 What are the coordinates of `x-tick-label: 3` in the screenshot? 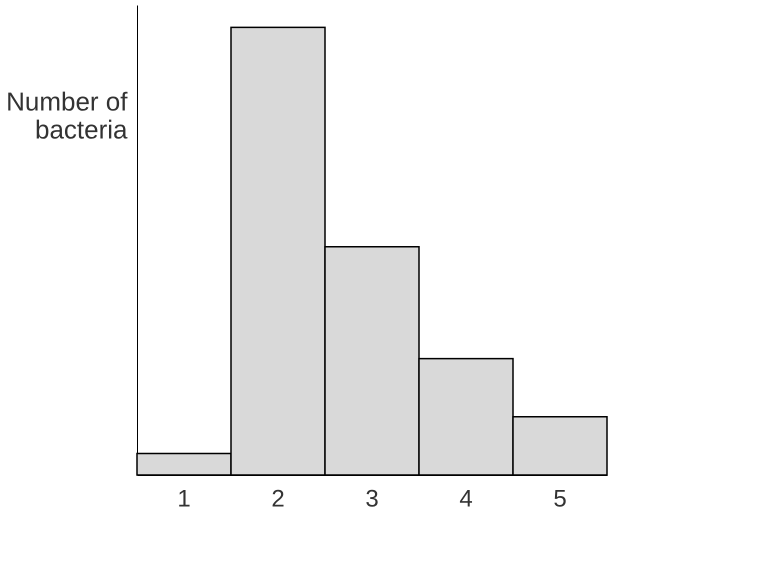 It's located at (372, 499).